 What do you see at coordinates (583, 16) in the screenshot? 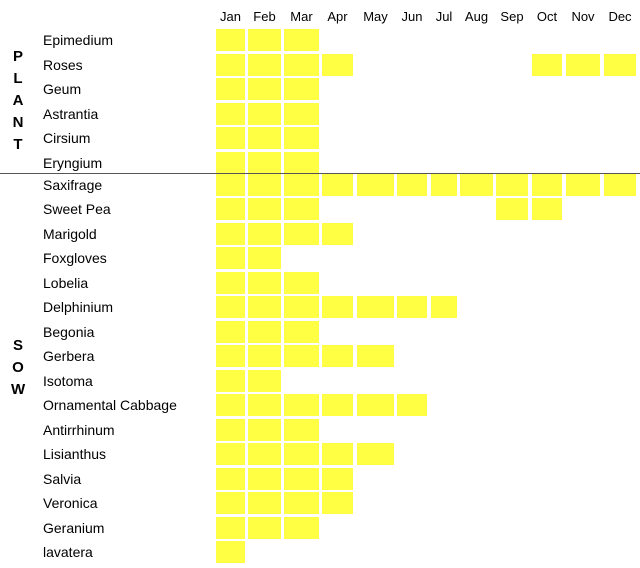
I see `month-header: Nov` at bounding box center [583, 16].